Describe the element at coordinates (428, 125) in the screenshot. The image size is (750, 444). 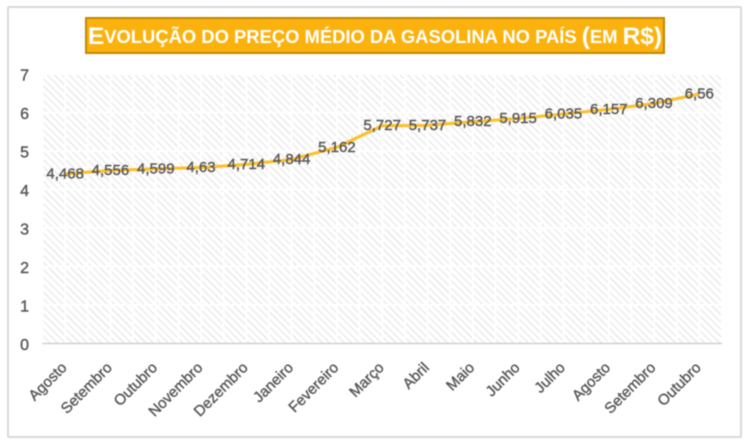
I see `svg-text: 5,737` at that location.